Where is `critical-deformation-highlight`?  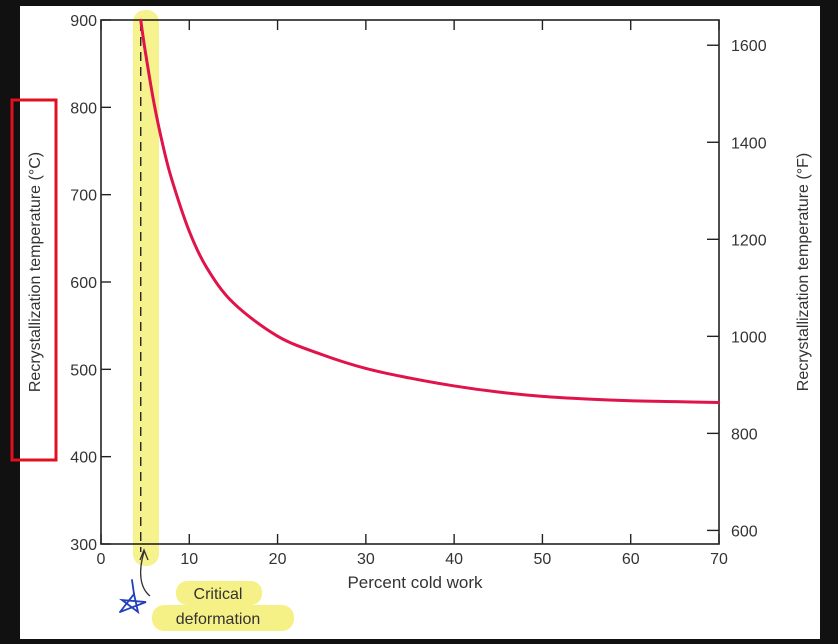 critical-deformation-highlight is located at coordinates (146, 288).